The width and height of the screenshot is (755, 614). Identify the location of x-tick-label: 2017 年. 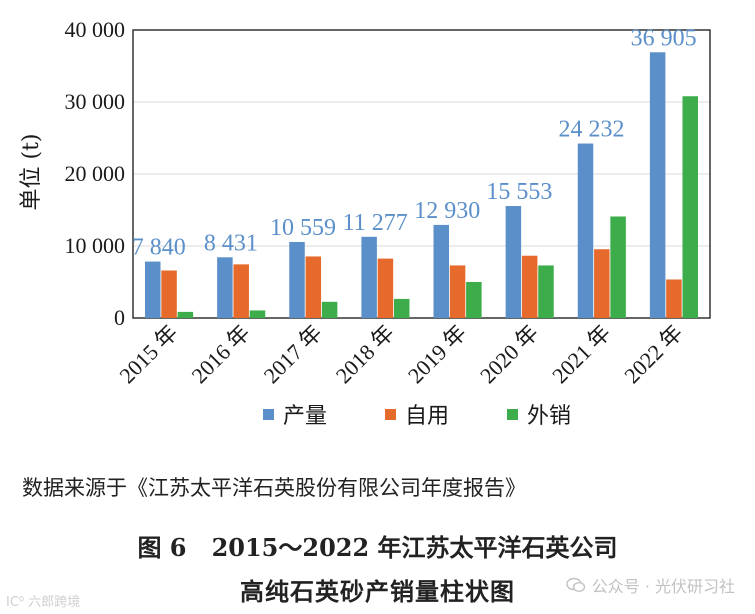
(293, 354).